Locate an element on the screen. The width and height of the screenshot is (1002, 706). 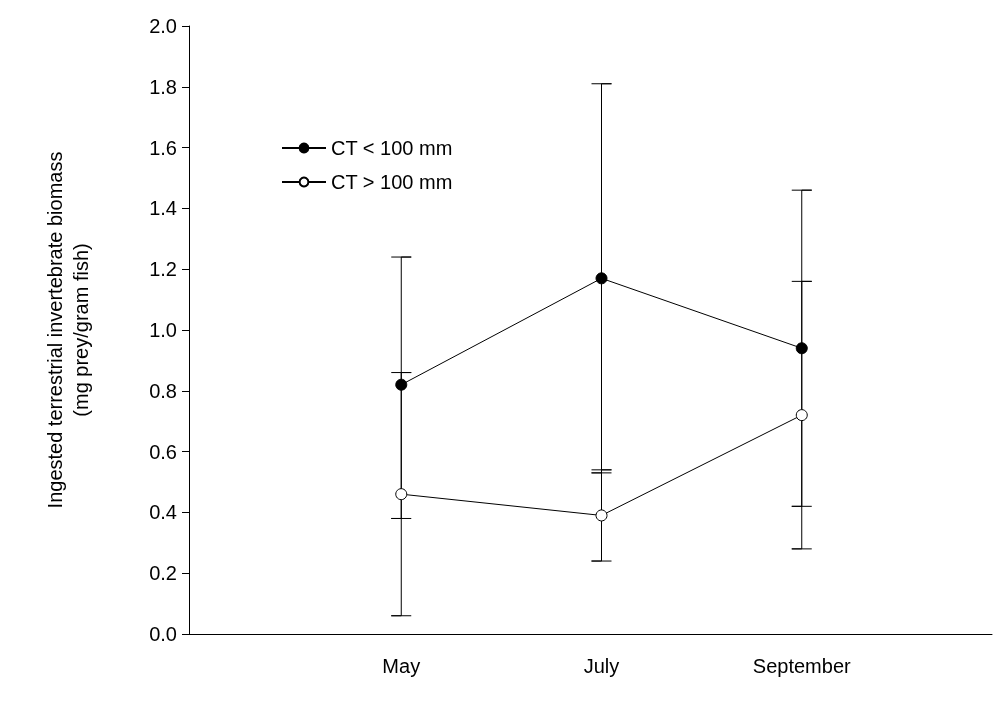
x-tick-label: May is located at coordinates (401, 666).